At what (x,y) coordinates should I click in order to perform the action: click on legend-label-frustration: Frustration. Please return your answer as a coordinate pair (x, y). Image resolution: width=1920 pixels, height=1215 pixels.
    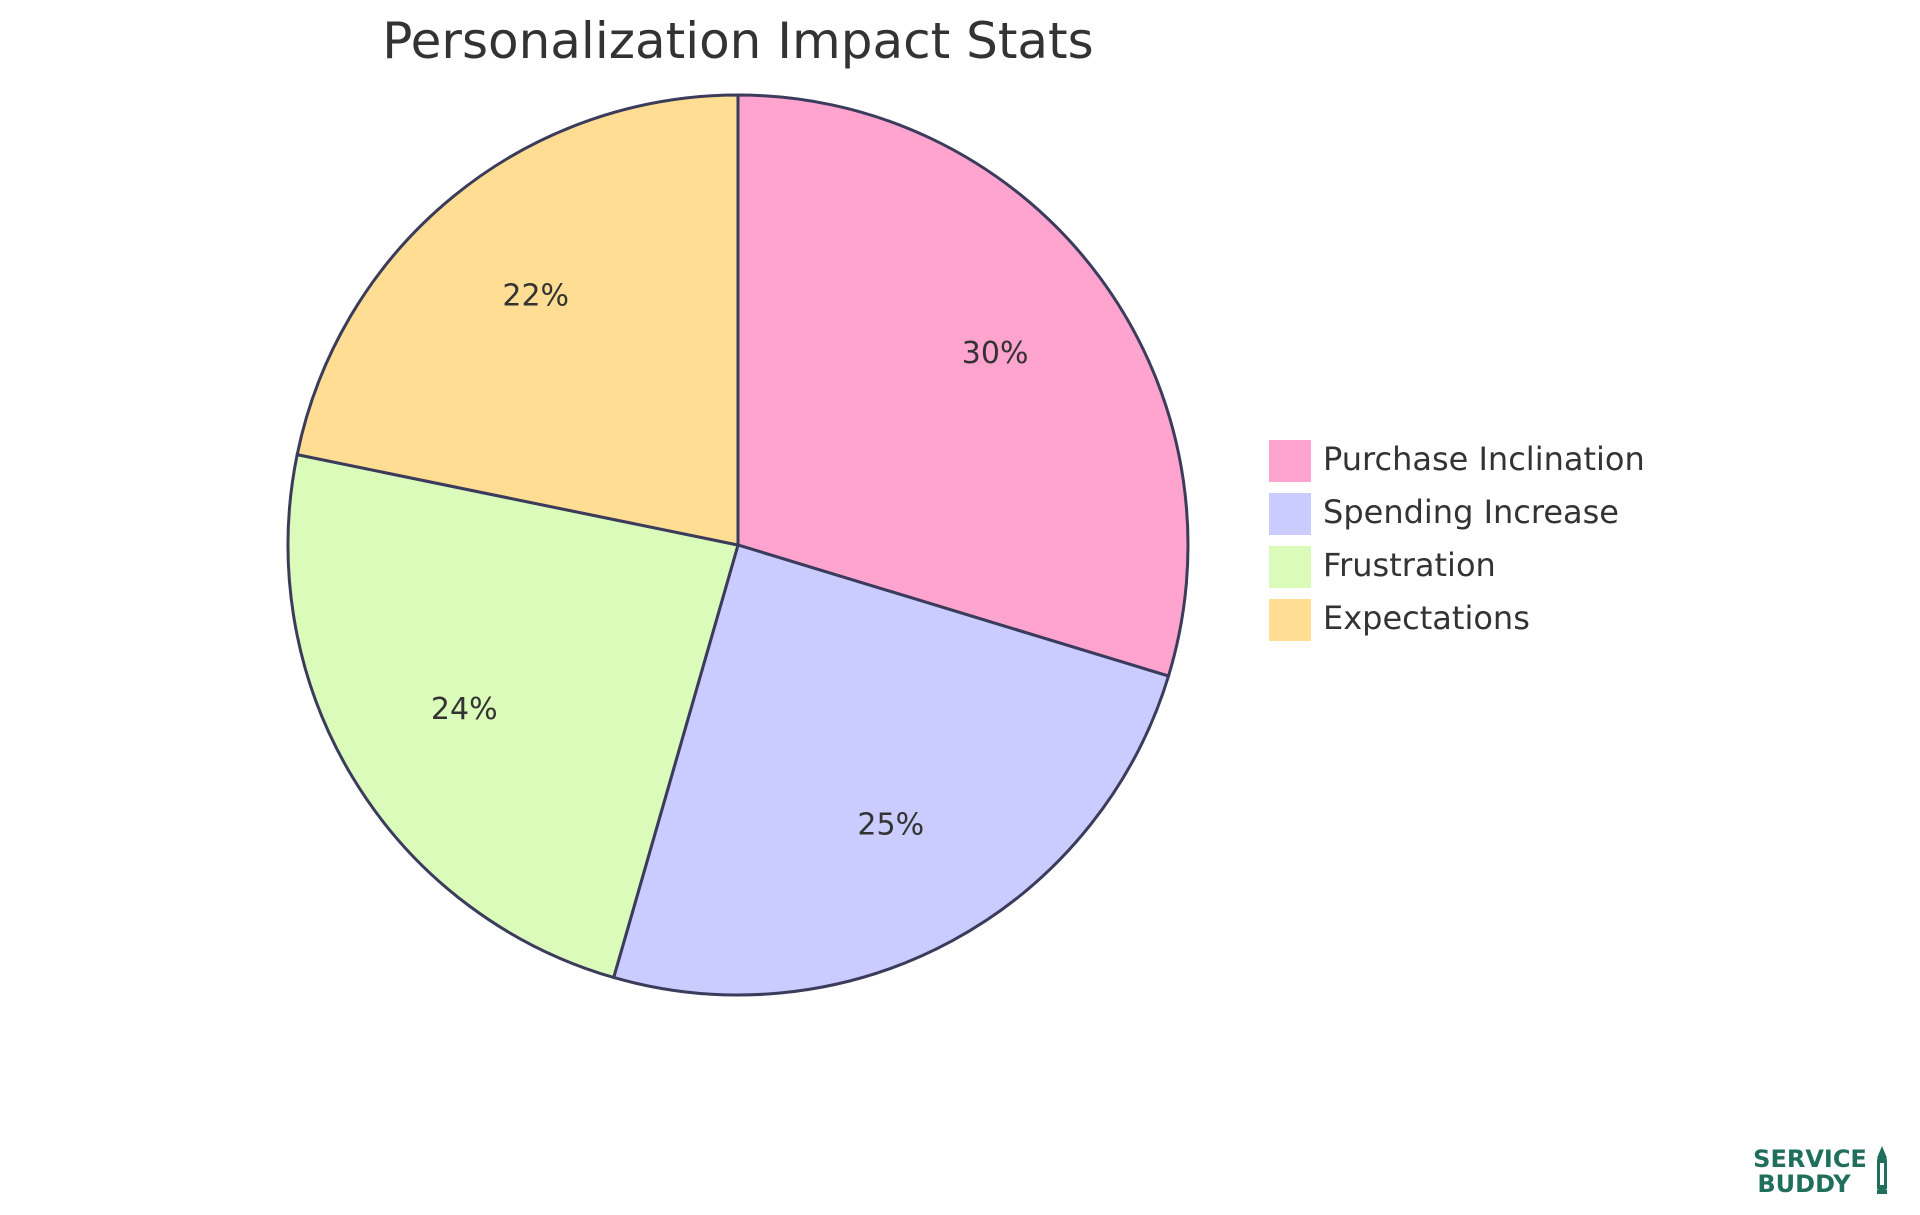
    Looking at the image, I should click on (1409, 565).